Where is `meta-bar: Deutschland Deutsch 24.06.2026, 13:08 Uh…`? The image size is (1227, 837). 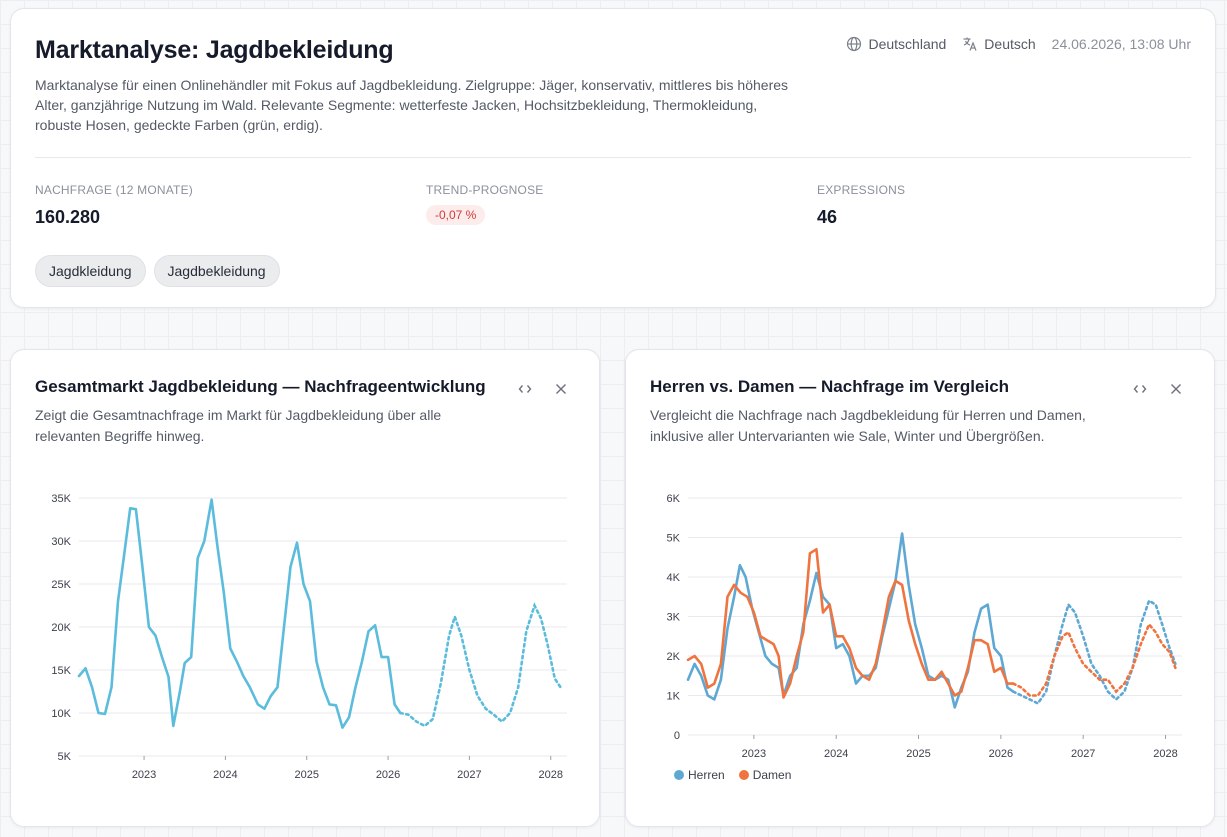
meta-bar: Deutschland Deutsch 24.06.2026, 13:08 Uh… is located at coordinates (1010, 44).